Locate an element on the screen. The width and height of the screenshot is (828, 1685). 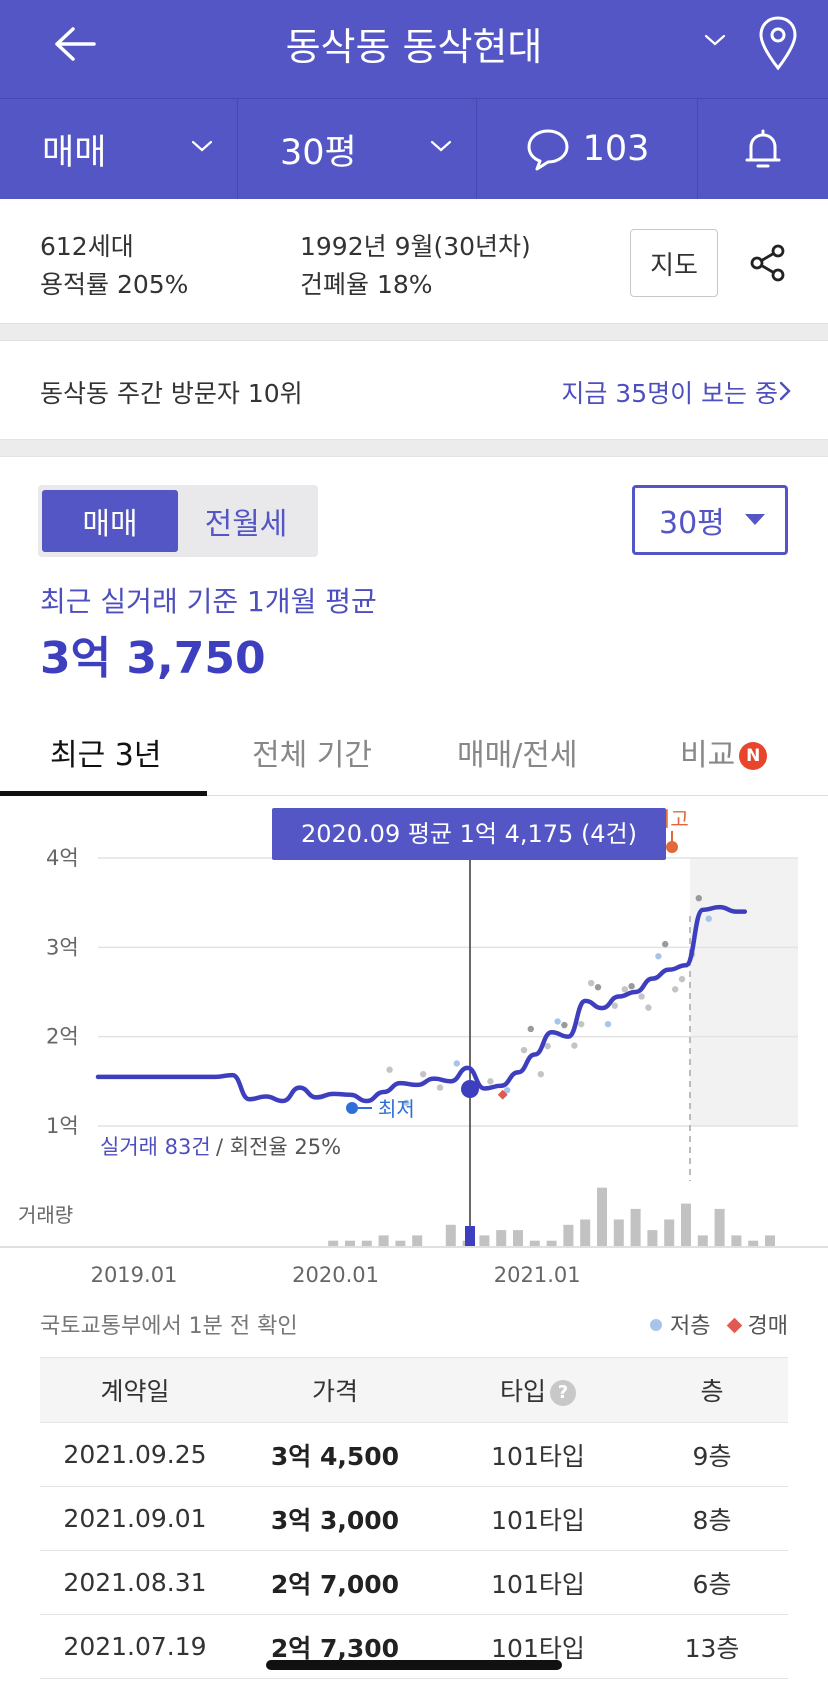
deal-scatter is located at coordinates (549, 1000).